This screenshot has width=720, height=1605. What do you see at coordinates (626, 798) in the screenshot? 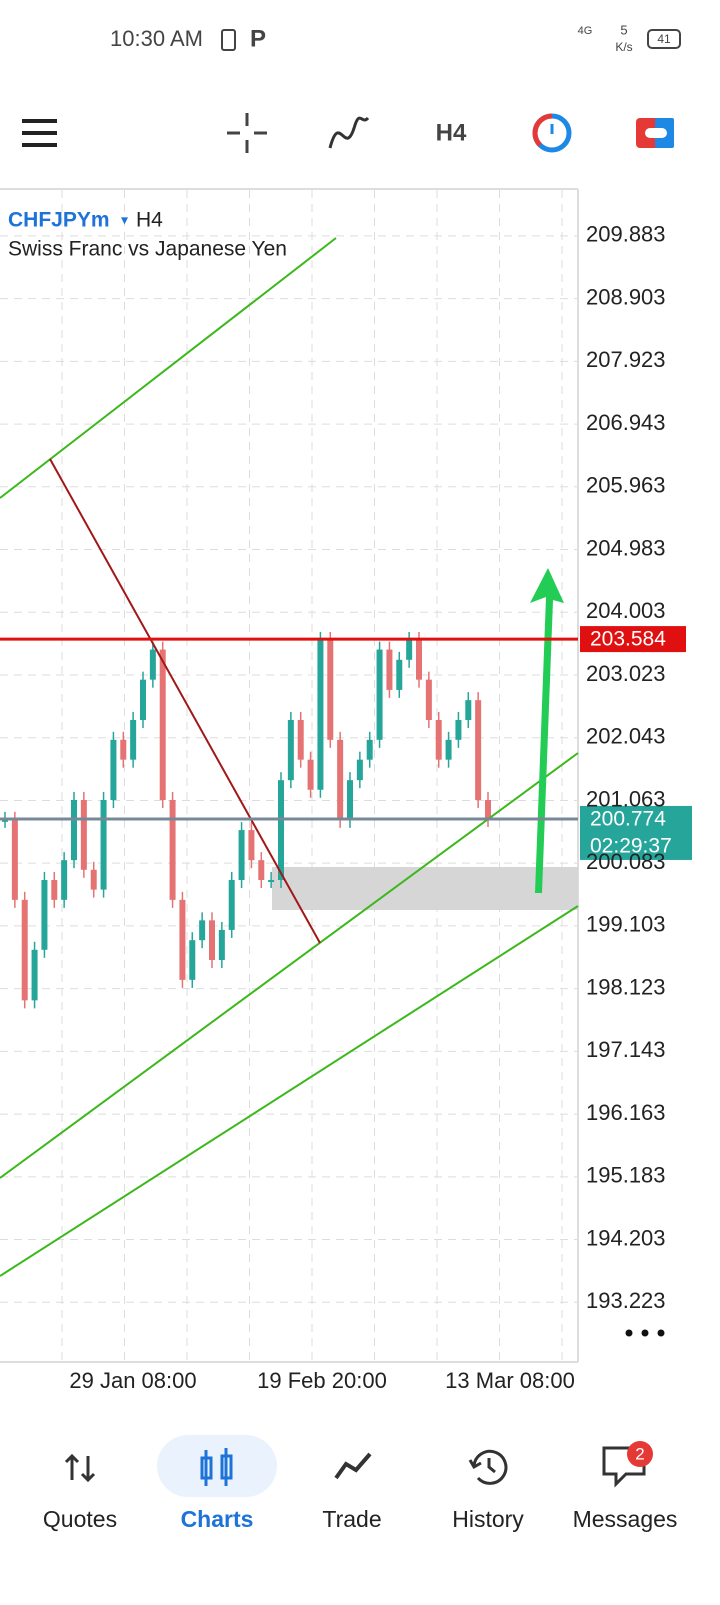
I see `y-tick-label: 201.063` at bounding box center [626, 798].